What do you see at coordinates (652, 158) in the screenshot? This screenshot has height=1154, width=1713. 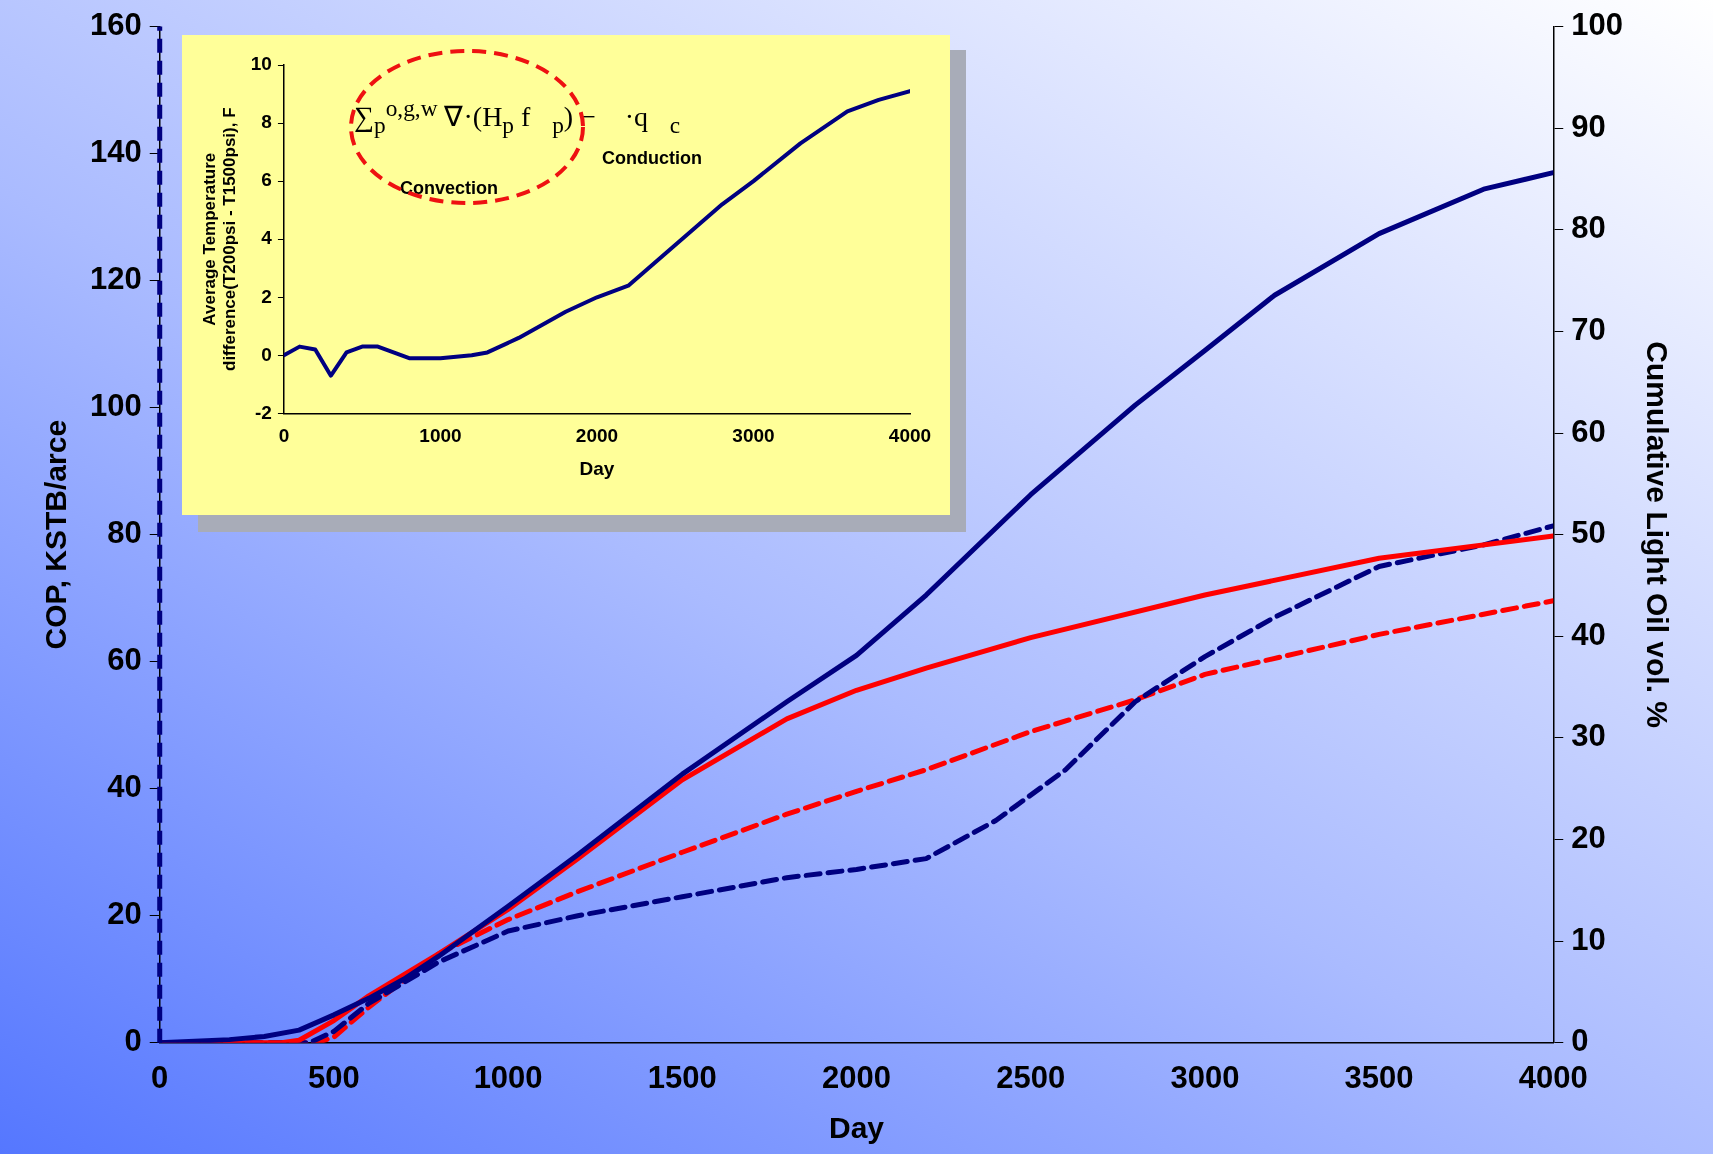 I see `annotation: Conduction` at bounding box center [652, 158].